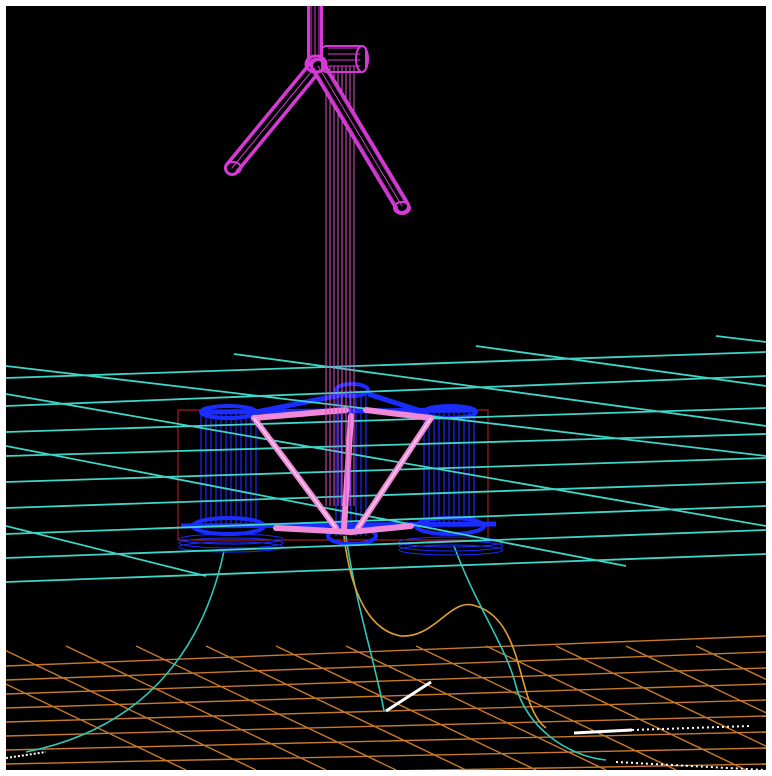 The width and height of the screenshot is (772, 776). Describe the element at coordinates (301, 403) in the screenshot. I see `pontoon-top-left` at that location.